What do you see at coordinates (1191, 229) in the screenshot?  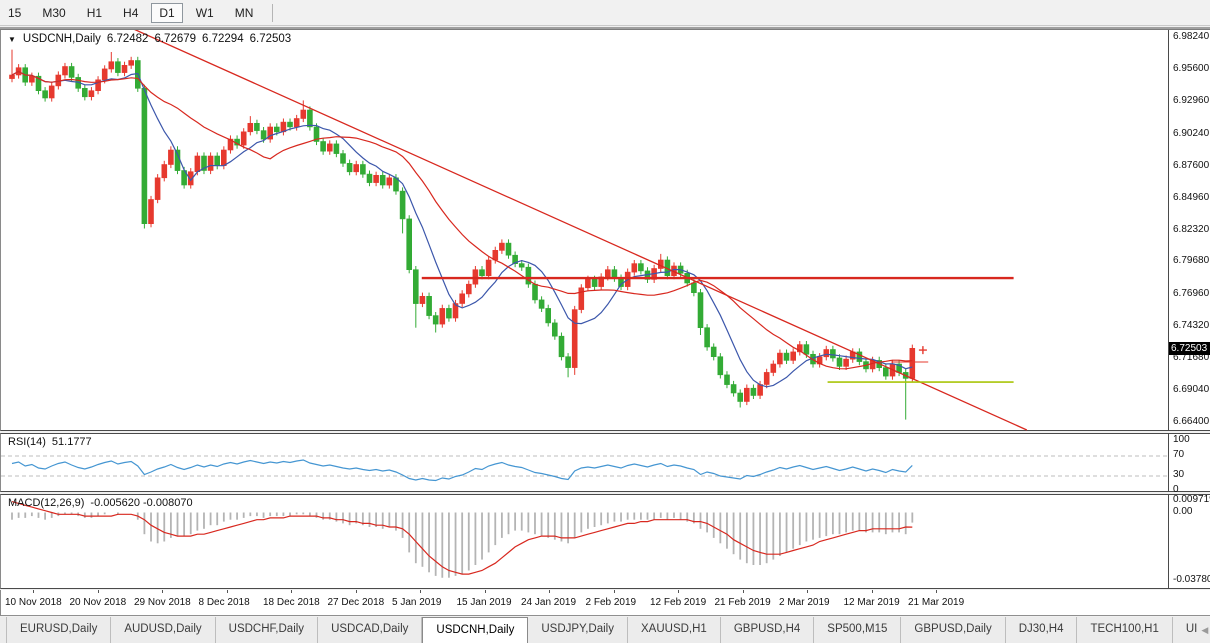 I see `price-tick-label: 6.82320` at bounding box center [1191, 229].